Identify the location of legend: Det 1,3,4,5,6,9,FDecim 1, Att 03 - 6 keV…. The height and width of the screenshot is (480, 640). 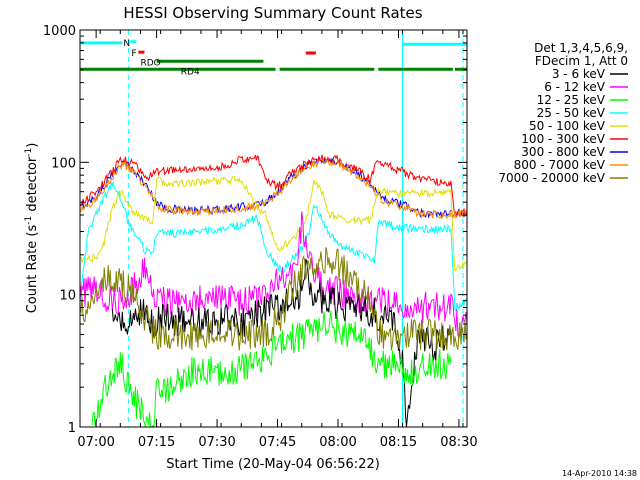
(563, 113).